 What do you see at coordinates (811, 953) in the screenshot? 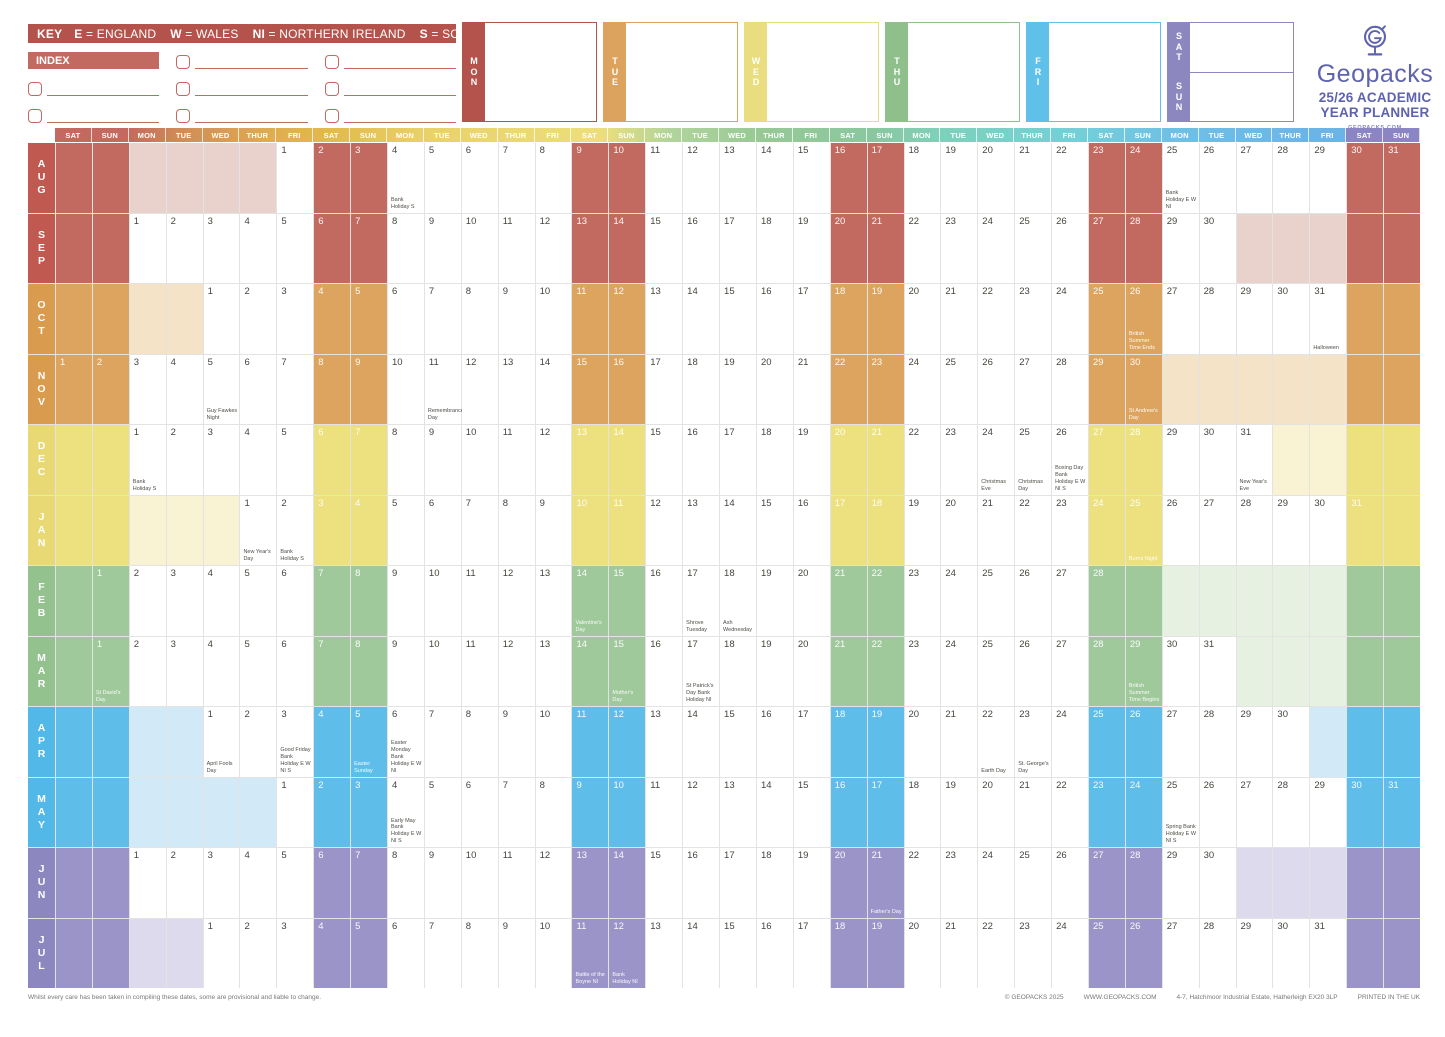
I see `day-cell-jul-17: 17` at bounding box center [811, 953].